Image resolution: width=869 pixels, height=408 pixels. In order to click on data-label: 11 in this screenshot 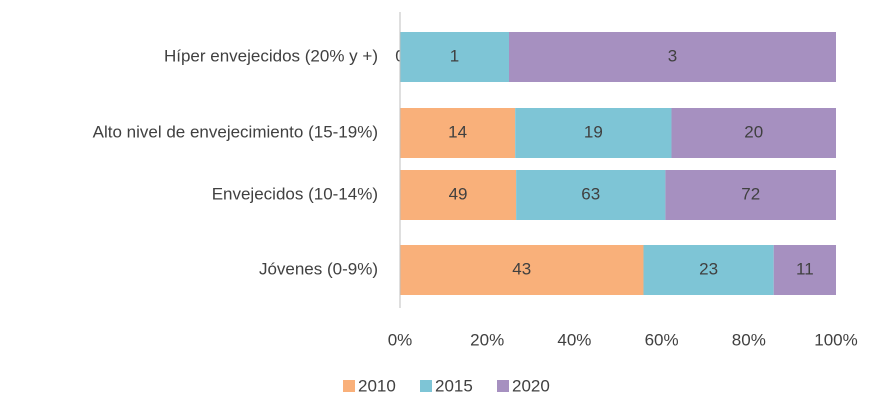, I will do `click(805, 268)`.